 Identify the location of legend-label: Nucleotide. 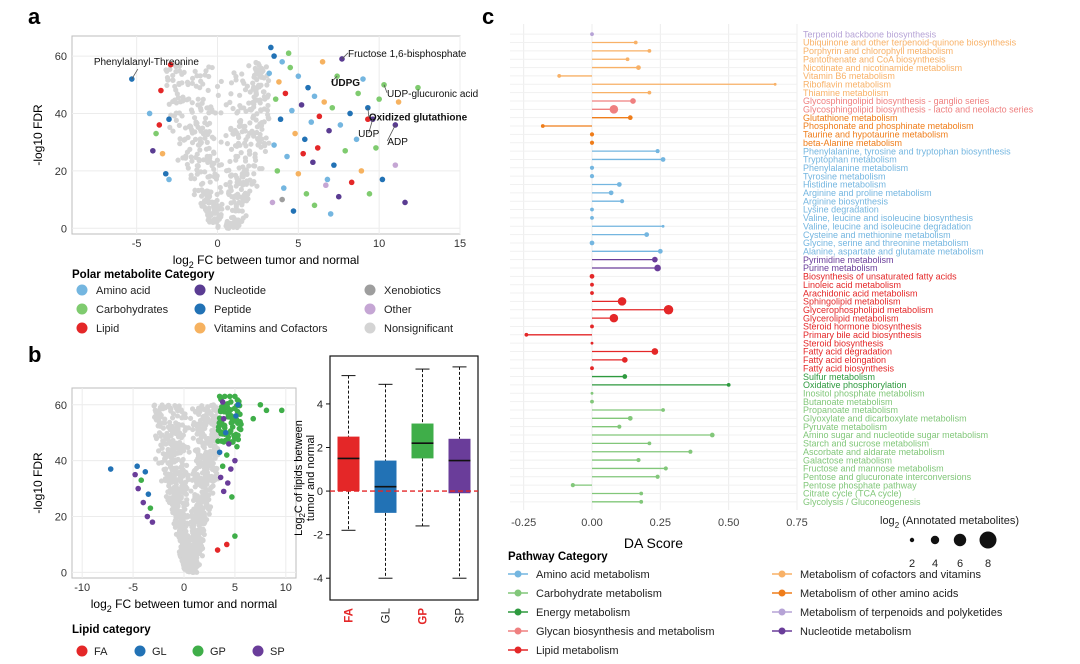
(240, 291).